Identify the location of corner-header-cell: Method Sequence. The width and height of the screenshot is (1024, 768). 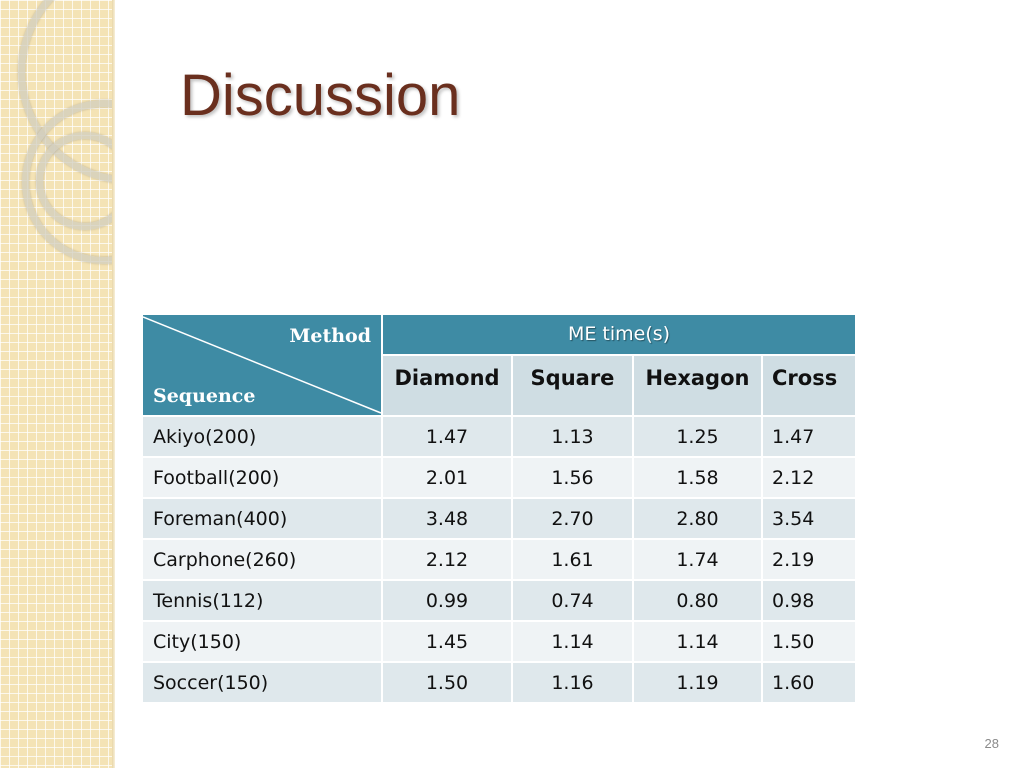
(262, 365).